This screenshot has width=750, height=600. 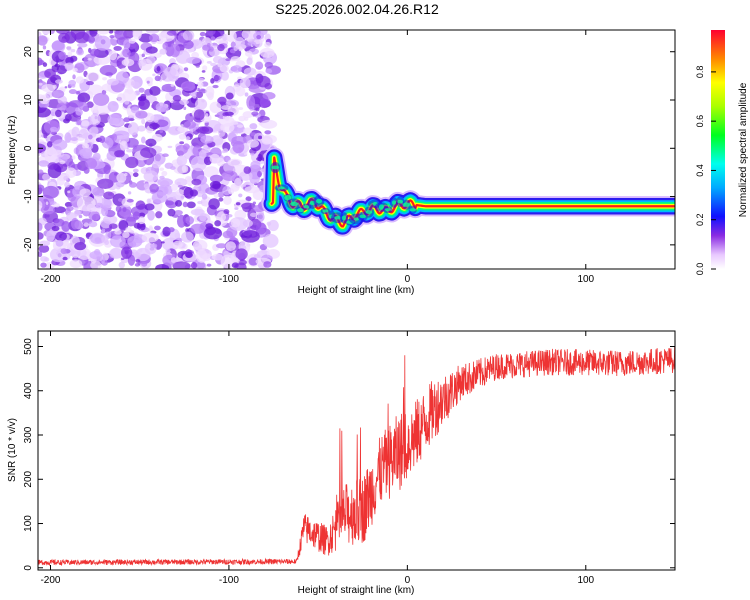 I want to click on snr-xtick-label: -200, so click(x=50, y=580).